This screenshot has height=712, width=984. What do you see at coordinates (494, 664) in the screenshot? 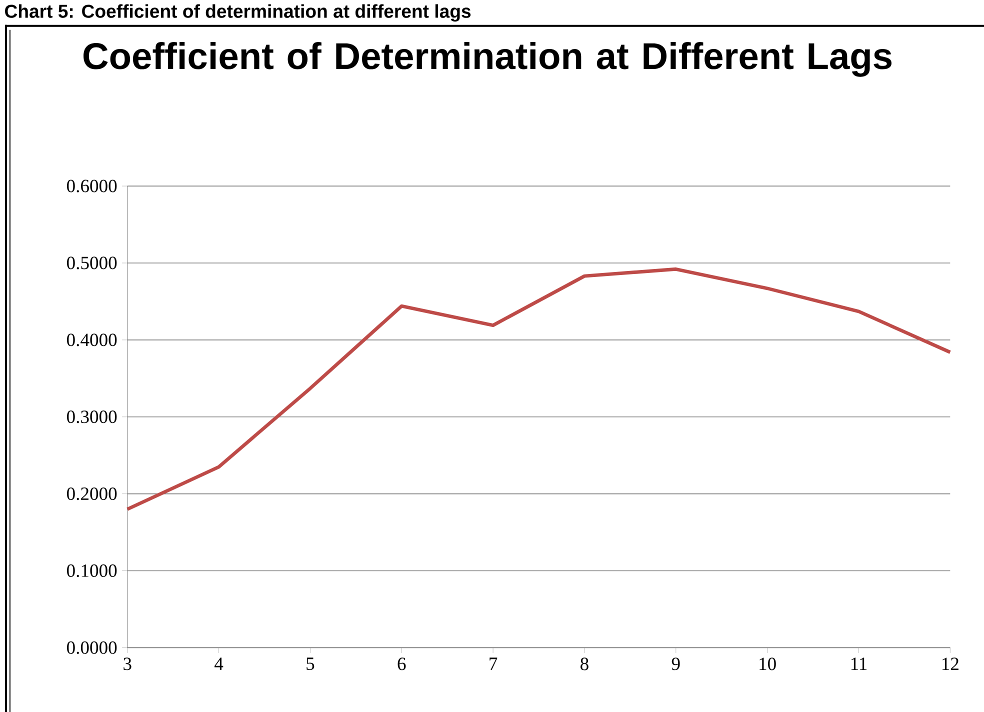
I see `x-tick-label: 7` at bounding box center [494, 664].